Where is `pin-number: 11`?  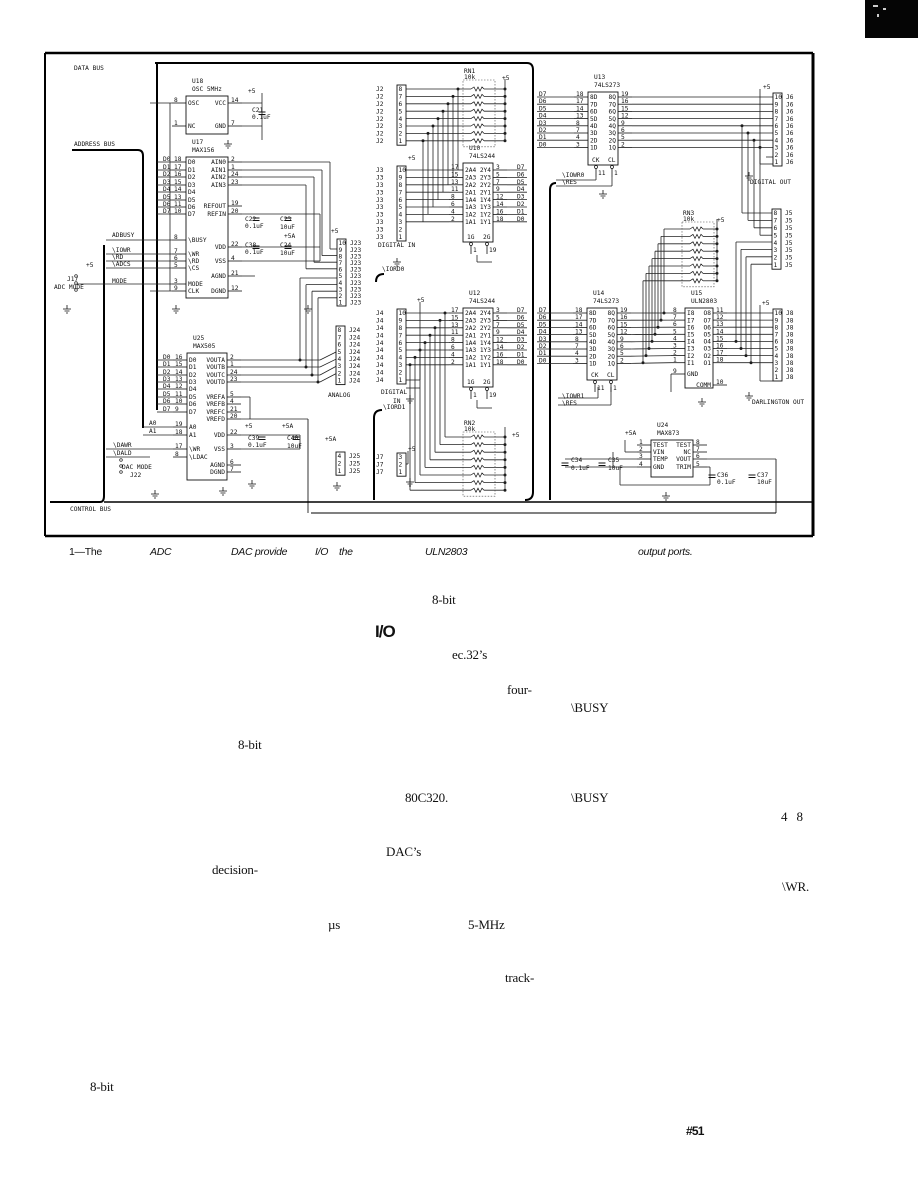 pin-number: 11 is located at coordinates (178, 204).